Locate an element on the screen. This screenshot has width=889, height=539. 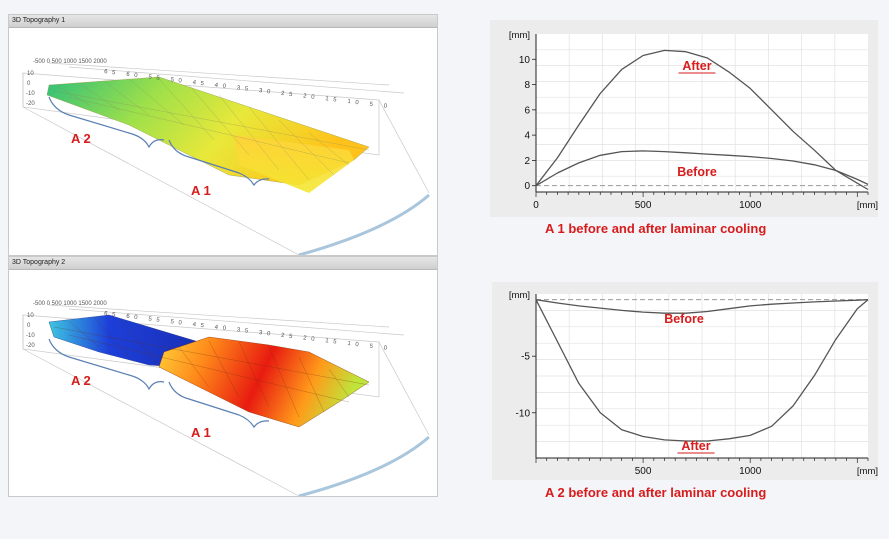
topography-1-z-label: -20 is located at coordinates (30, 104).